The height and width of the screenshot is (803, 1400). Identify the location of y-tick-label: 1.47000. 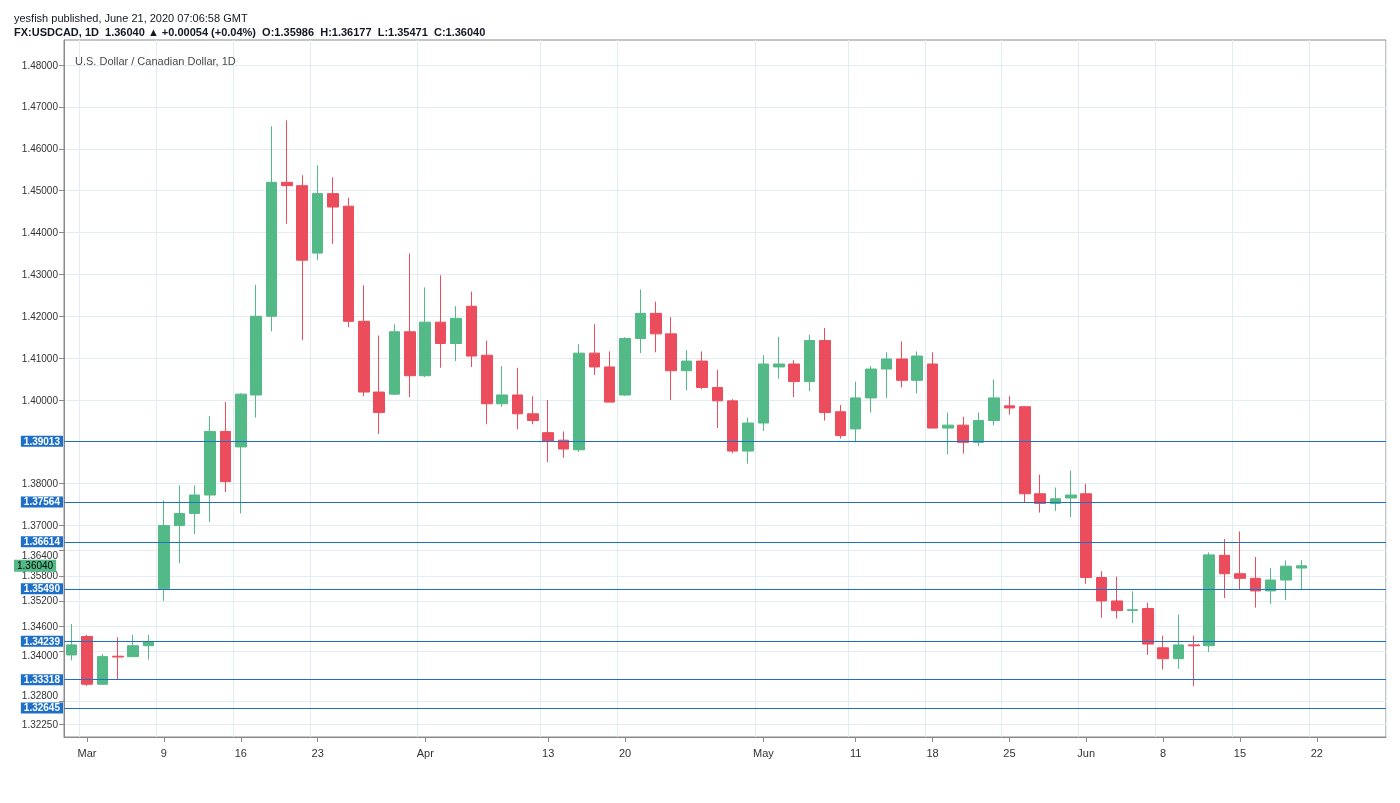
(40, 107).